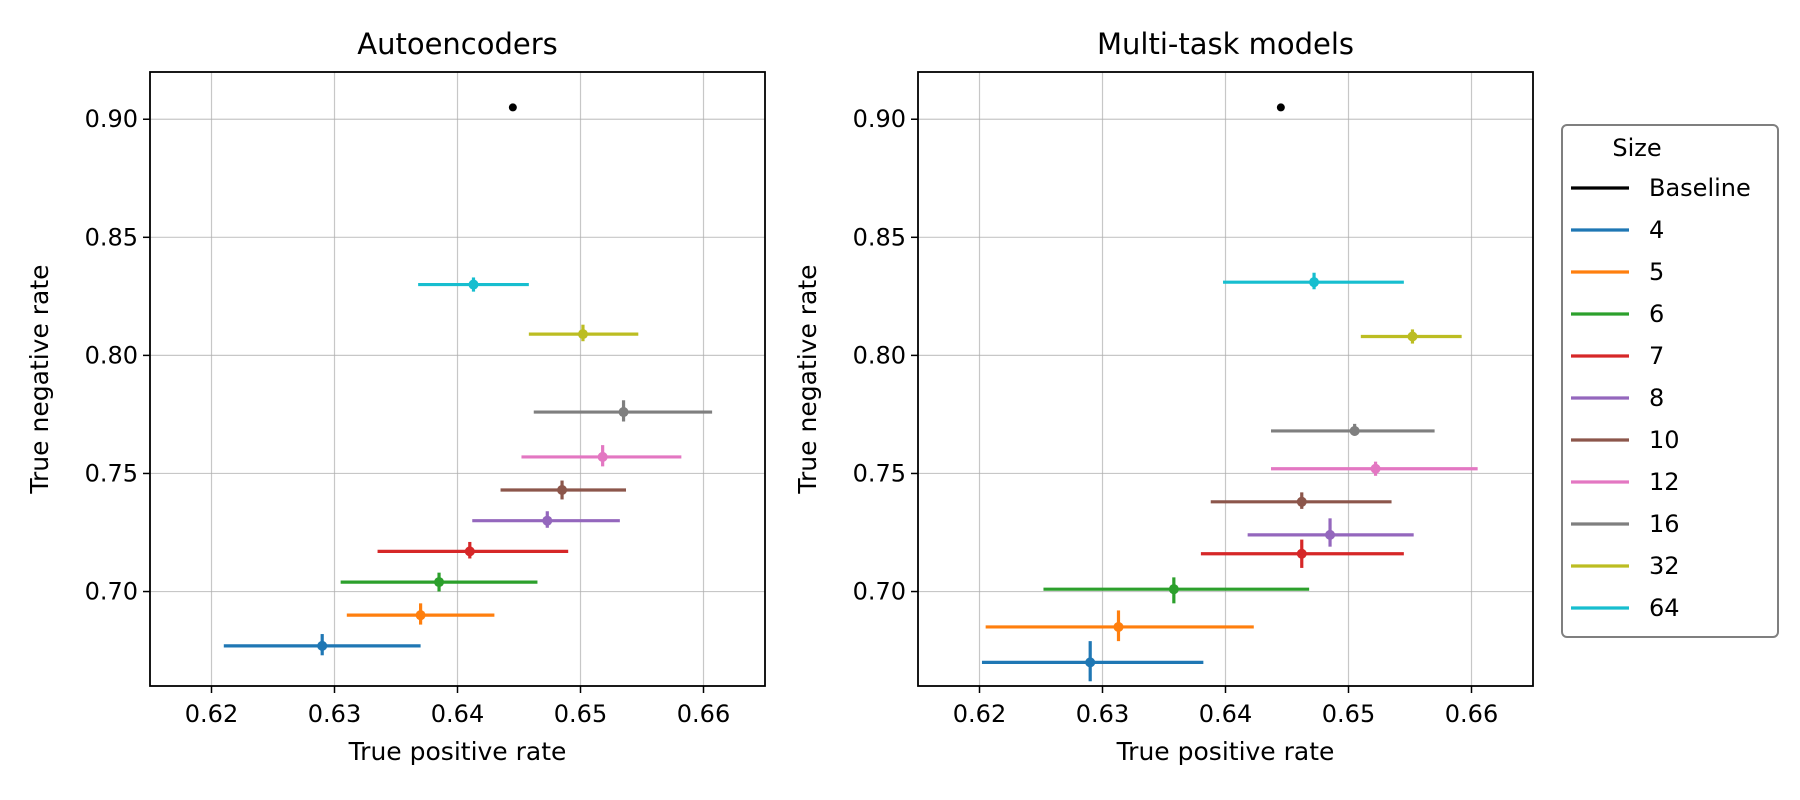 This screenshot has height=800, width=1800. Describe the element at coordinates (1656, 230) in the screenshot. I see `legend-label: 4` at that location.